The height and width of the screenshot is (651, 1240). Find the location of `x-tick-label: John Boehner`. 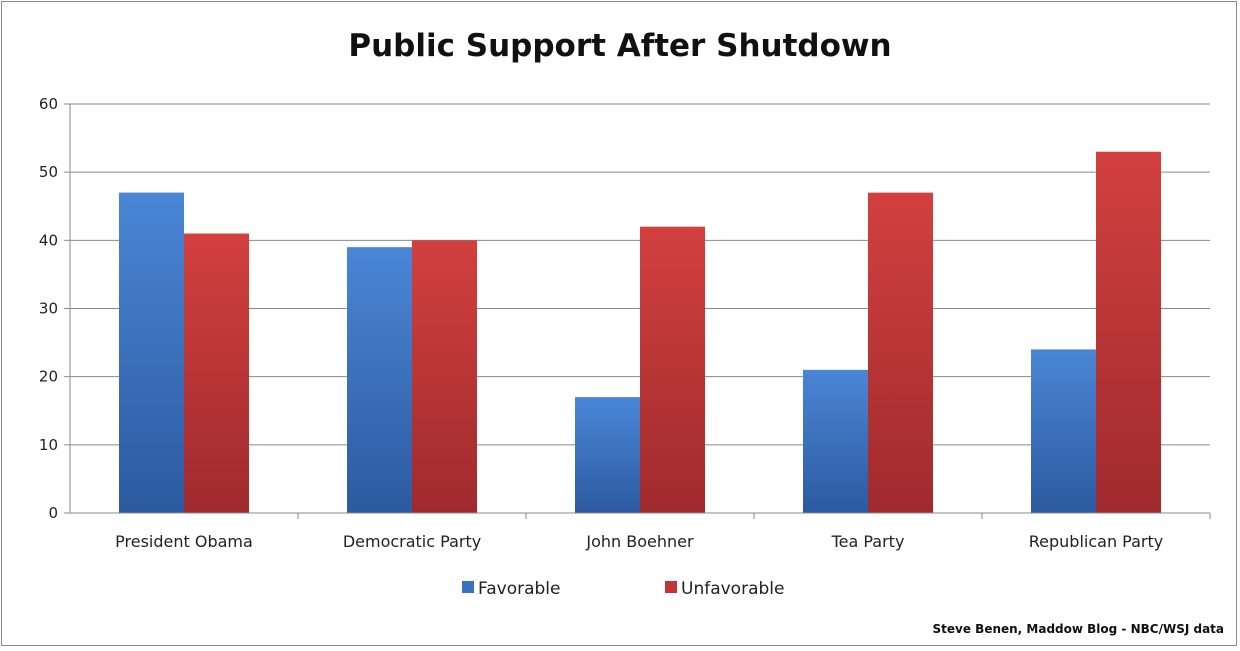

x-tick-label: John Boehner is located at coordinates (639, 541).